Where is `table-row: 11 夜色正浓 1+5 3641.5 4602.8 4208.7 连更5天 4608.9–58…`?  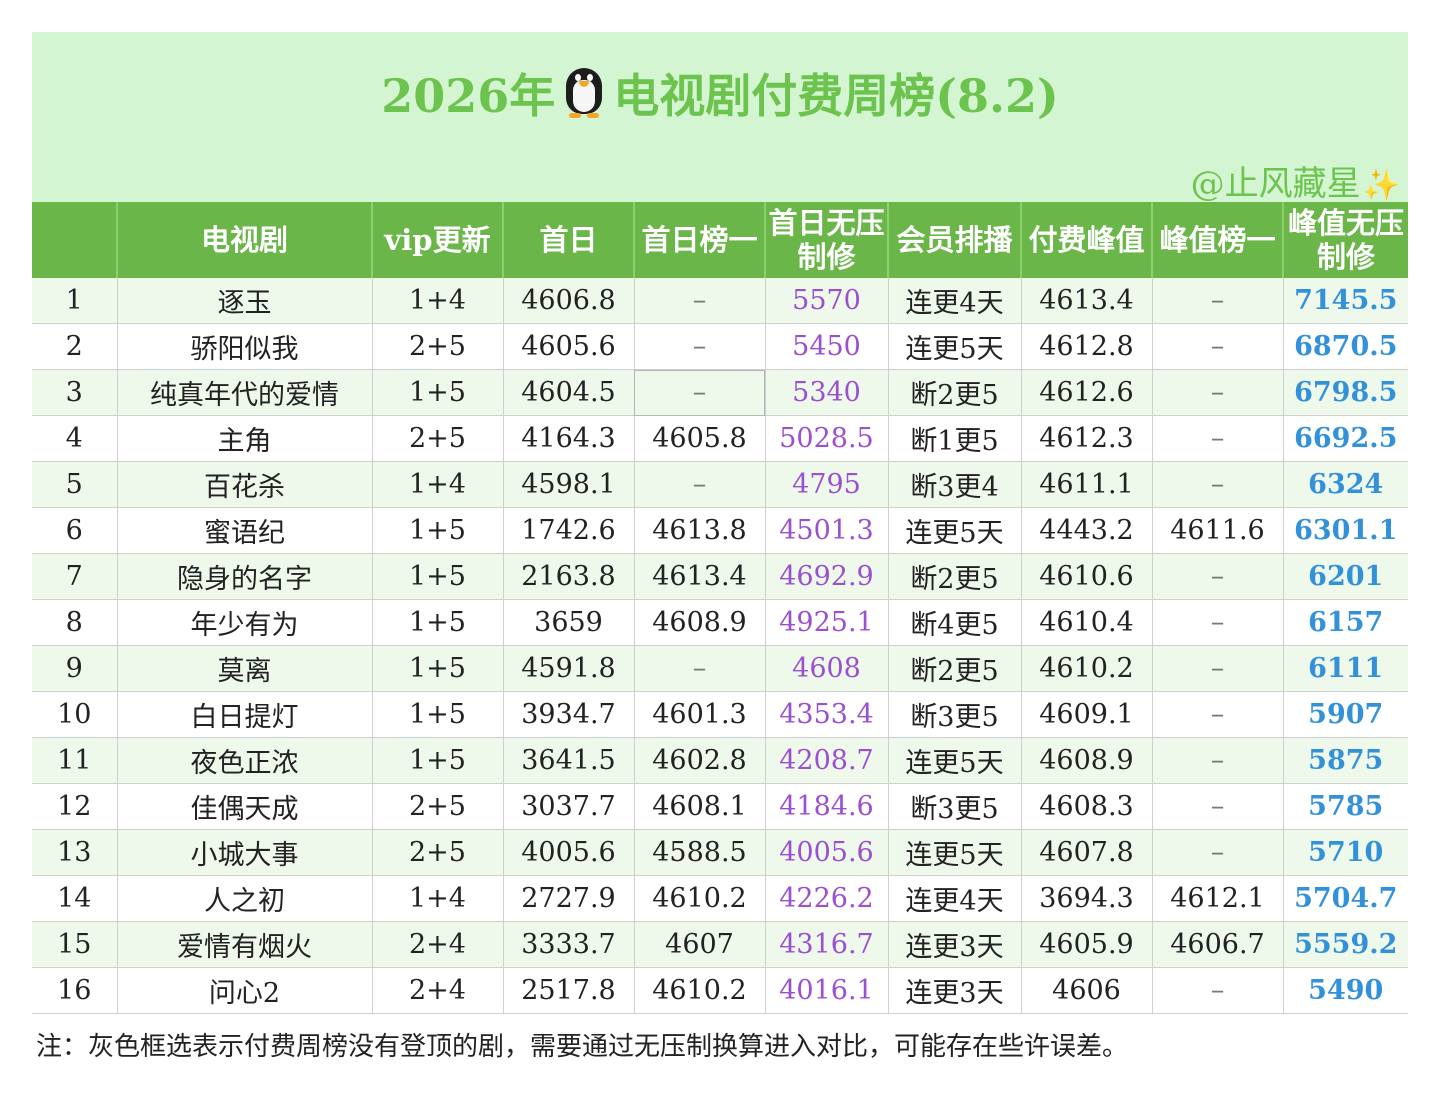 table-row: 11 夜色正浓 1+5 3641.5 4602.8 4208.7 连更5天 4608.9–58… is located at coordinates (720, 760).